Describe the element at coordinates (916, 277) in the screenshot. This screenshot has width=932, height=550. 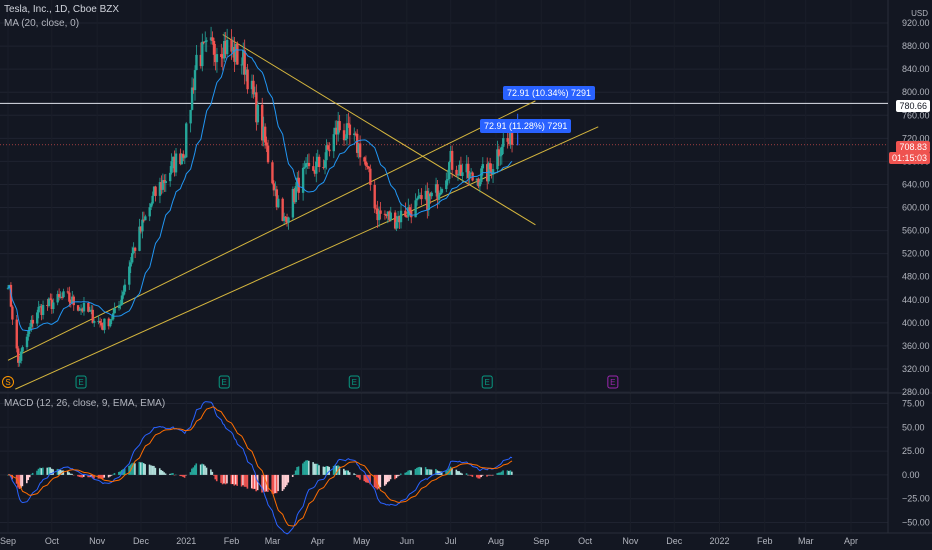
I see `price-tick-label: 480.00` at that location.